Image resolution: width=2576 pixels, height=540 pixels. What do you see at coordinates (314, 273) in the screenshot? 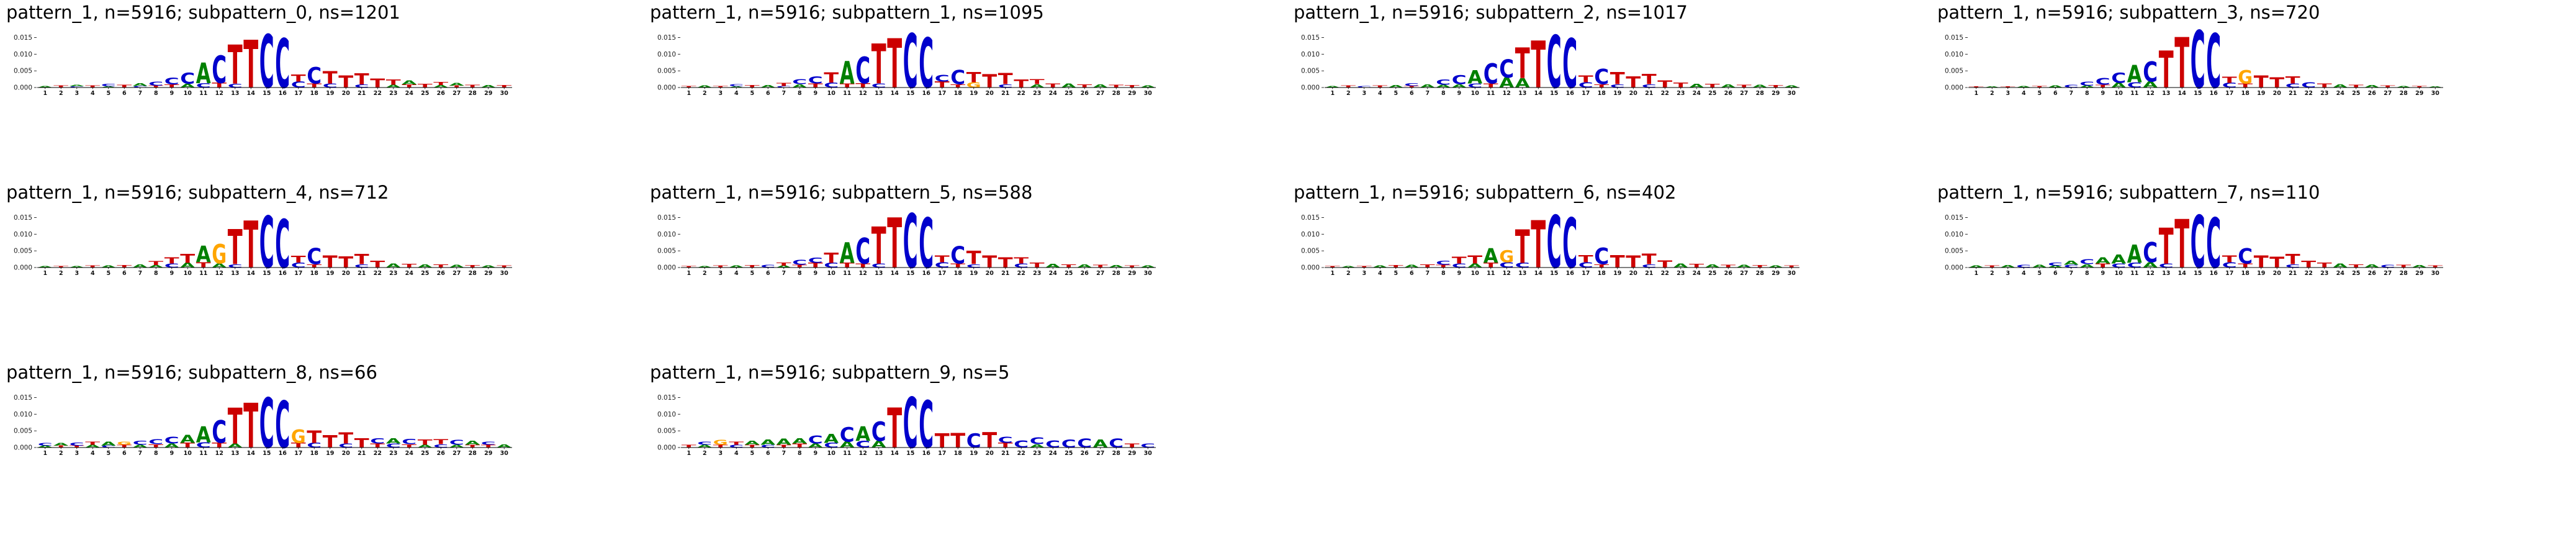
I see `x-tick-label: 18` at bounding box center [314, 273].